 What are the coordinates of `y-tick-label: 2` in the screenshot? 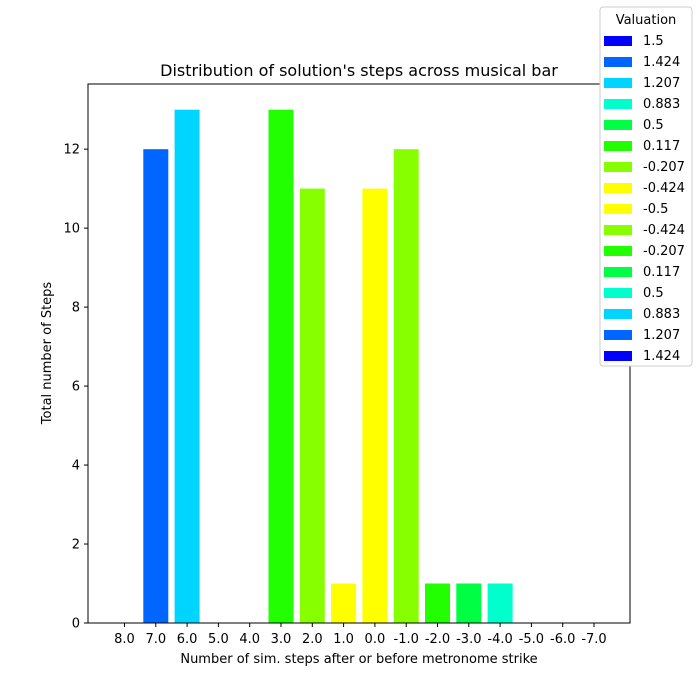 It's located at (76, 545).